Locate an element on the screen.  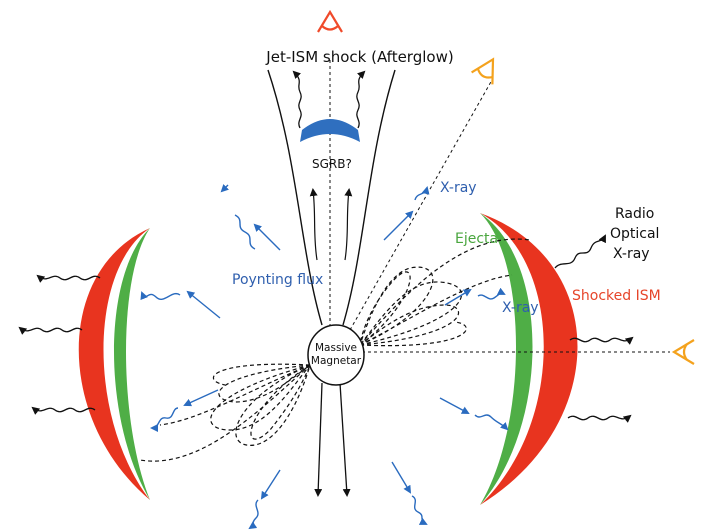
sgrb-cap is located at coordinates (330, 130).